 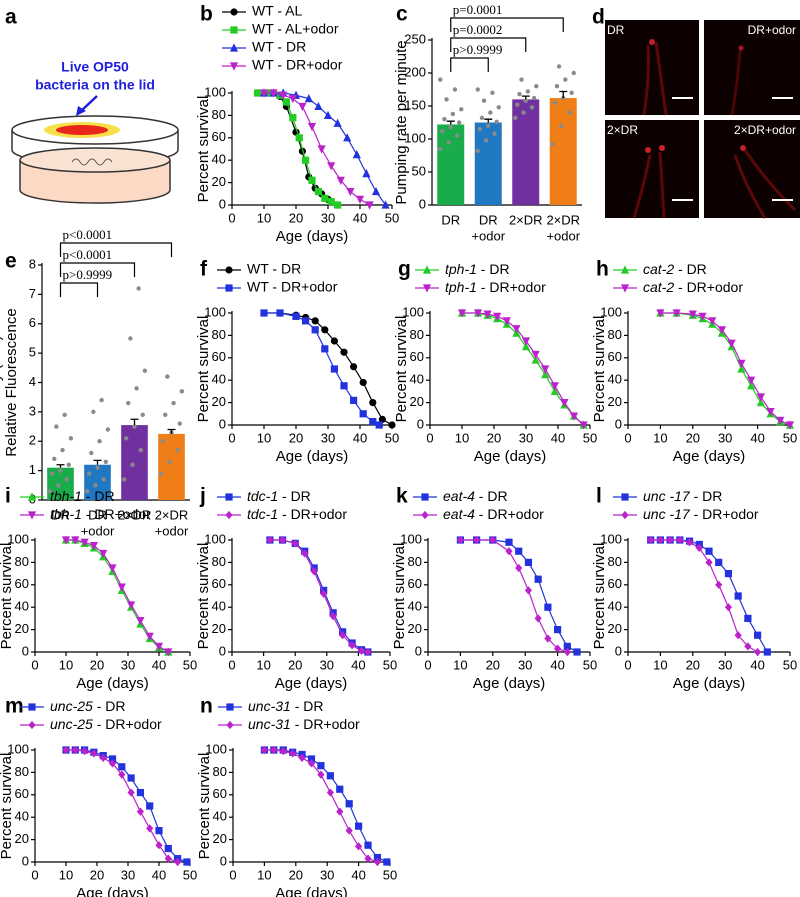 What do you see at coordinates (725, 437) in the screenshot?
I see `x-tick-label: 30` at bounding box center [725, 437].